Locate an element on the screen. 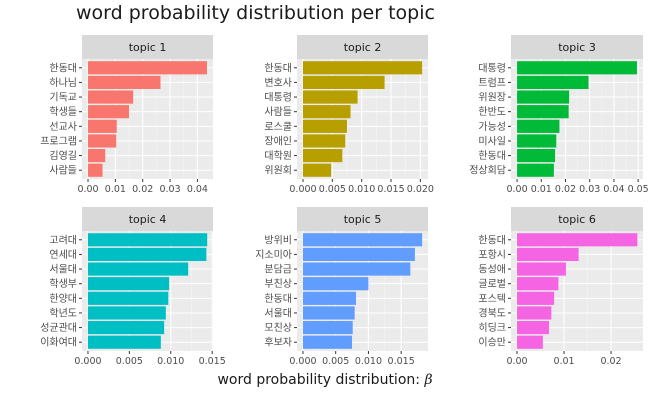  category-label: 위원회 is located at coordinates (278, 170).